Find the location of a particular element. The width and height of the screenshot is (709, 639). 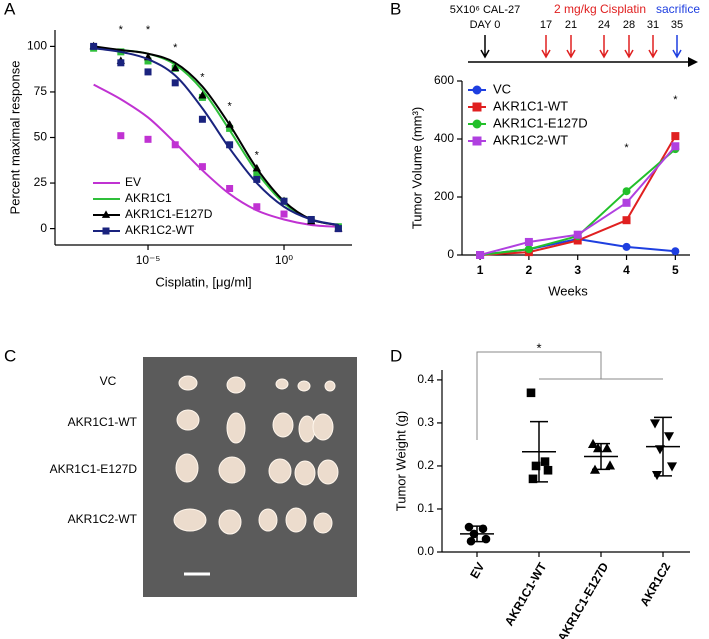

panel-label: C is located at coordinates (10, 355).